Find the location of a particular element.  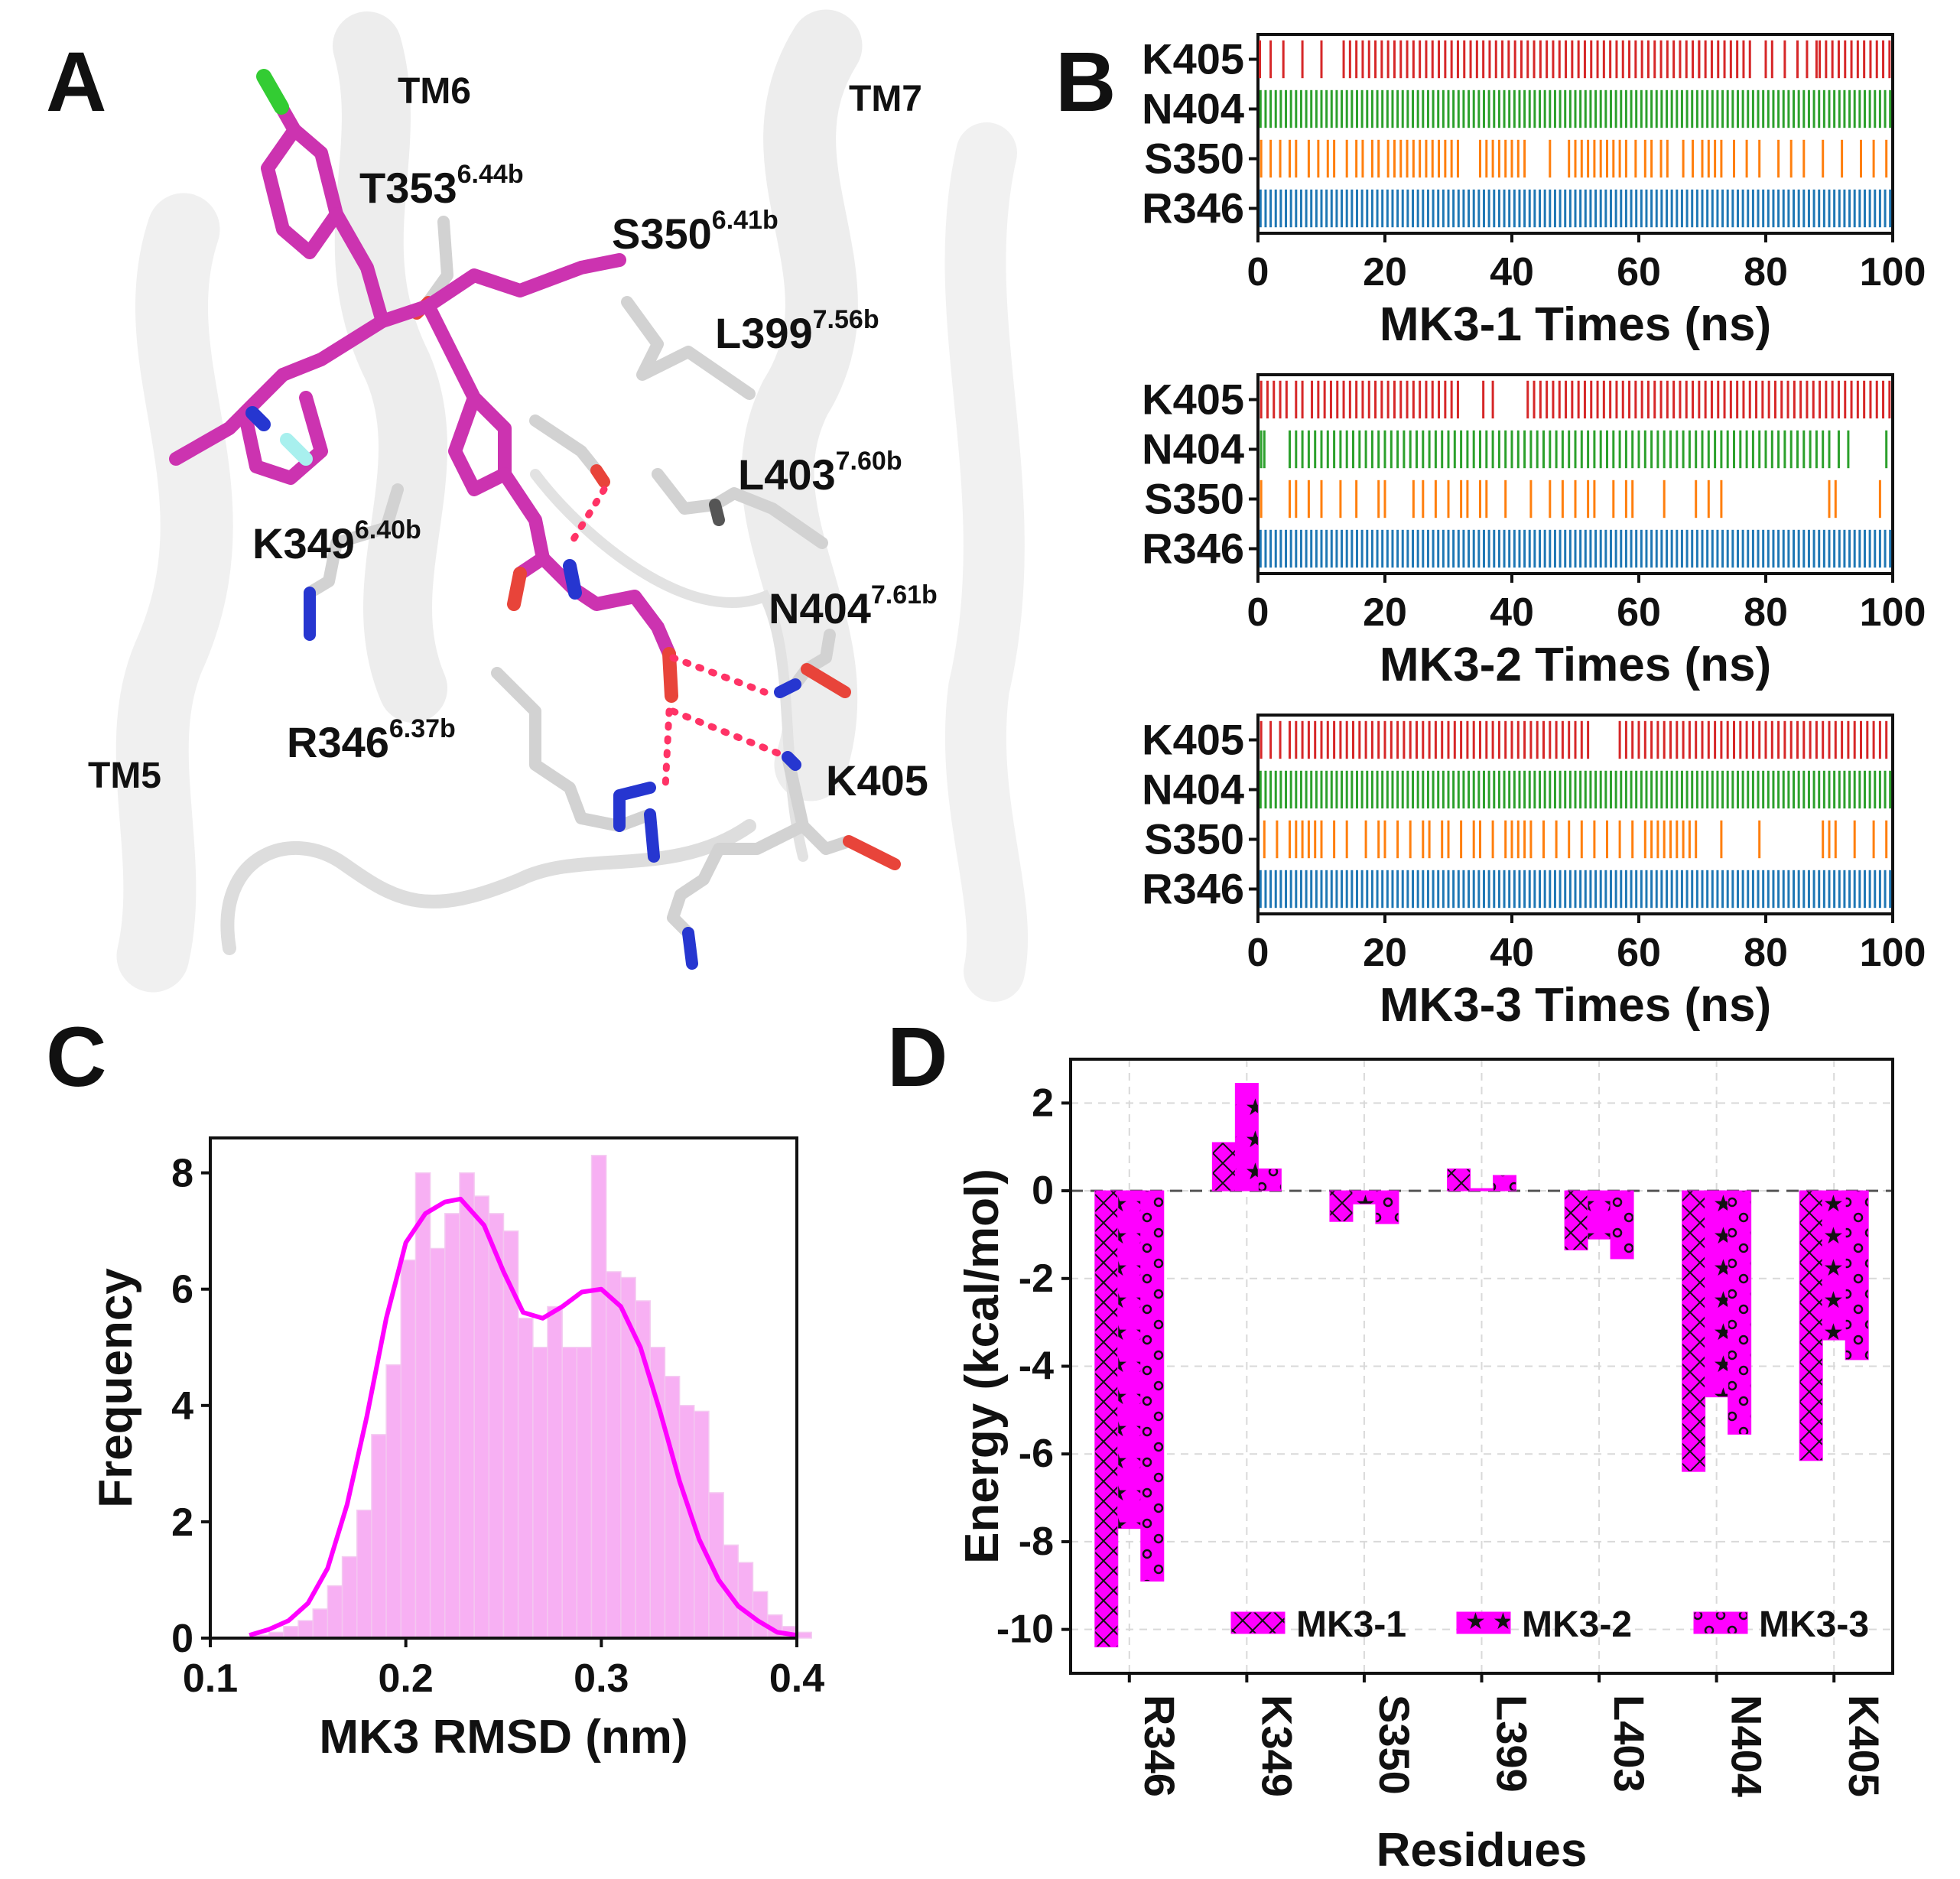

x-tick-label: K405 is located at coordinates (1864, 1746).